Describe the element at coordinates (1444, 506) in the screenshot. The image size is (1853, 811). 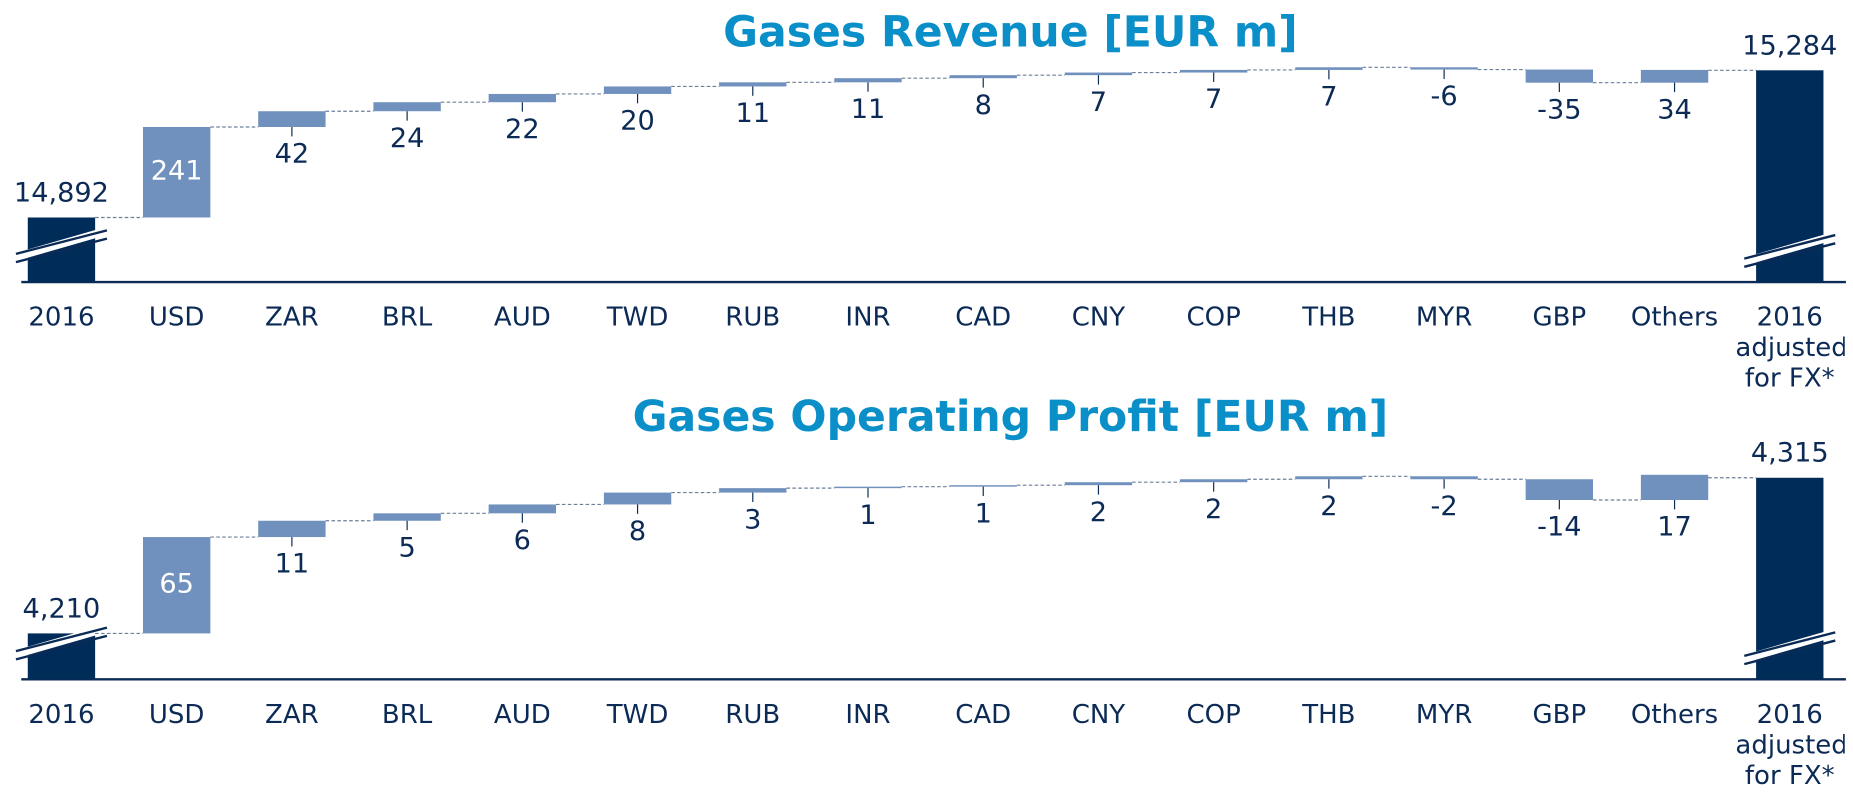
I see `data-label: -2` at that location.